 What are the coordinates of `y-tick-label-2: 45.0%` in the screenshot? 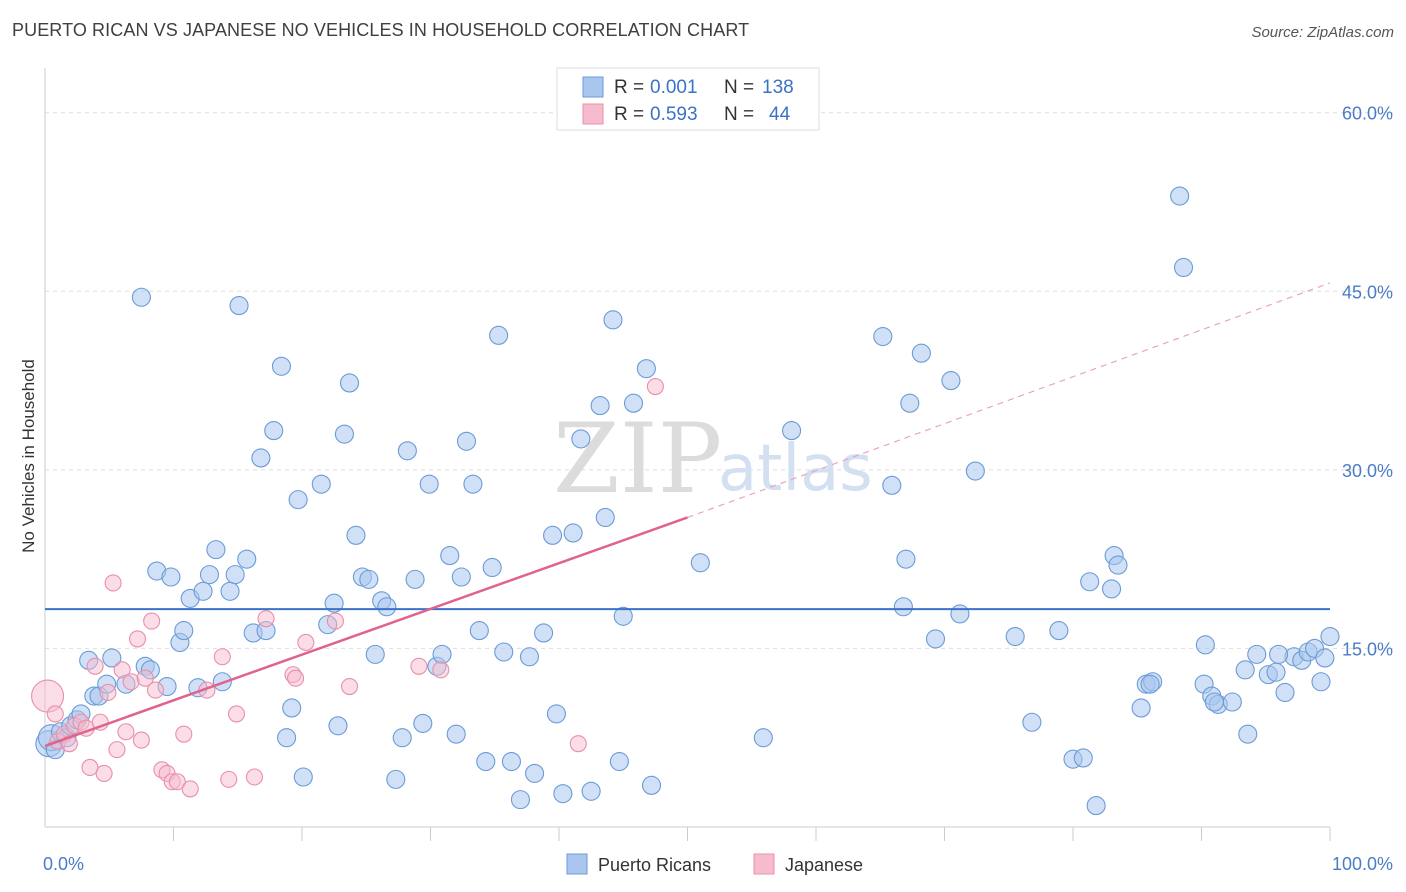 It's located at (1367, 292).